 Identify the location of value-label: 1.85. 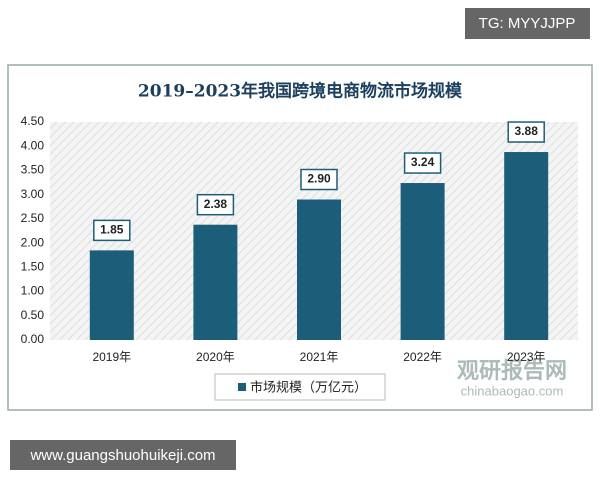
(112, 230).